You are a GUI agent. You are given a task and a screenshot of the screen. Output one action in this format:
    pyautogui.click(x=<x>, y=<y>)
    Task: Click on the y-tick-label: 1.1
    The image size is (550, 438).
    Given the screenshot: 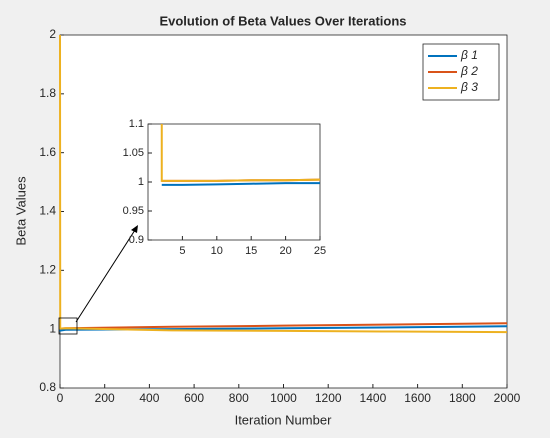 What is the action you would take?
    pyautogui.click(x=136, y=124)
    